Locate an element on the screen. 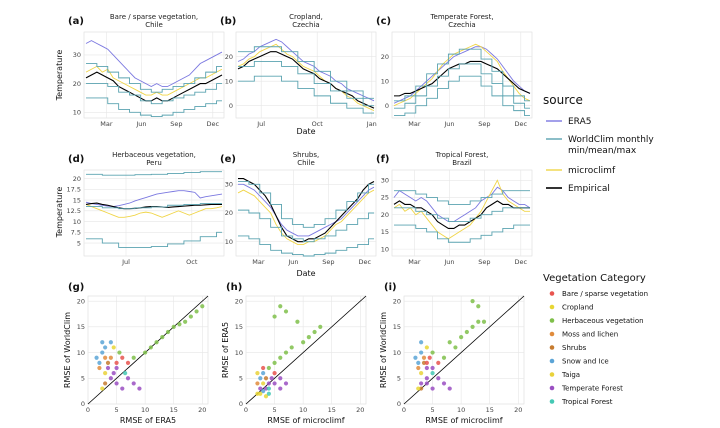 This screenshot has width=720, height=428. panel-title: Temperate Forest, Czechia is located at coordinates (461, 21).